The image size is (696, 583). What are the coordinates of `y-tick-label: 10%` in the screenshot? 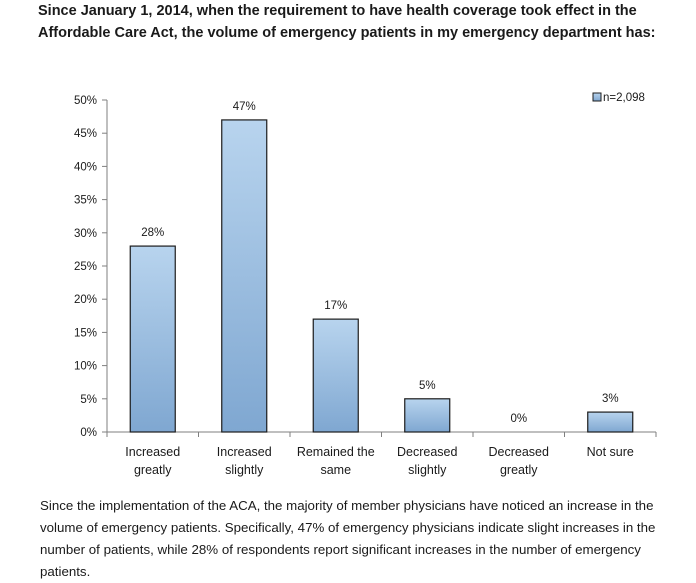 It's located at (85, 367).